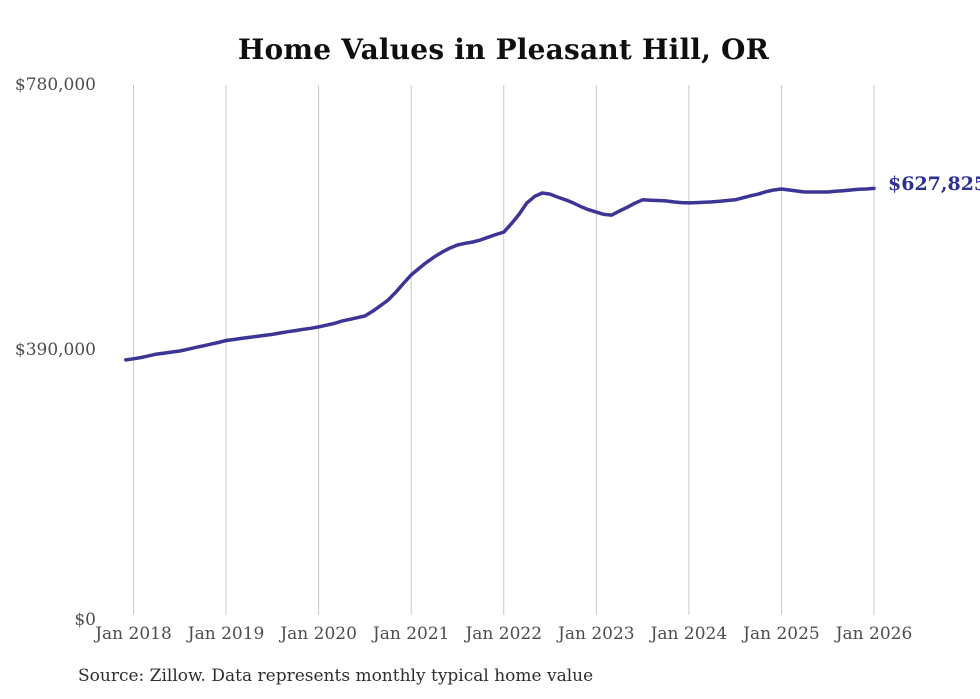 This screenshot has width=980, height=699. What do you see at coordinates (85, 620) in the screenshot?
I see `y-axis-tick-label: $0` at bounding box center [85, 620].